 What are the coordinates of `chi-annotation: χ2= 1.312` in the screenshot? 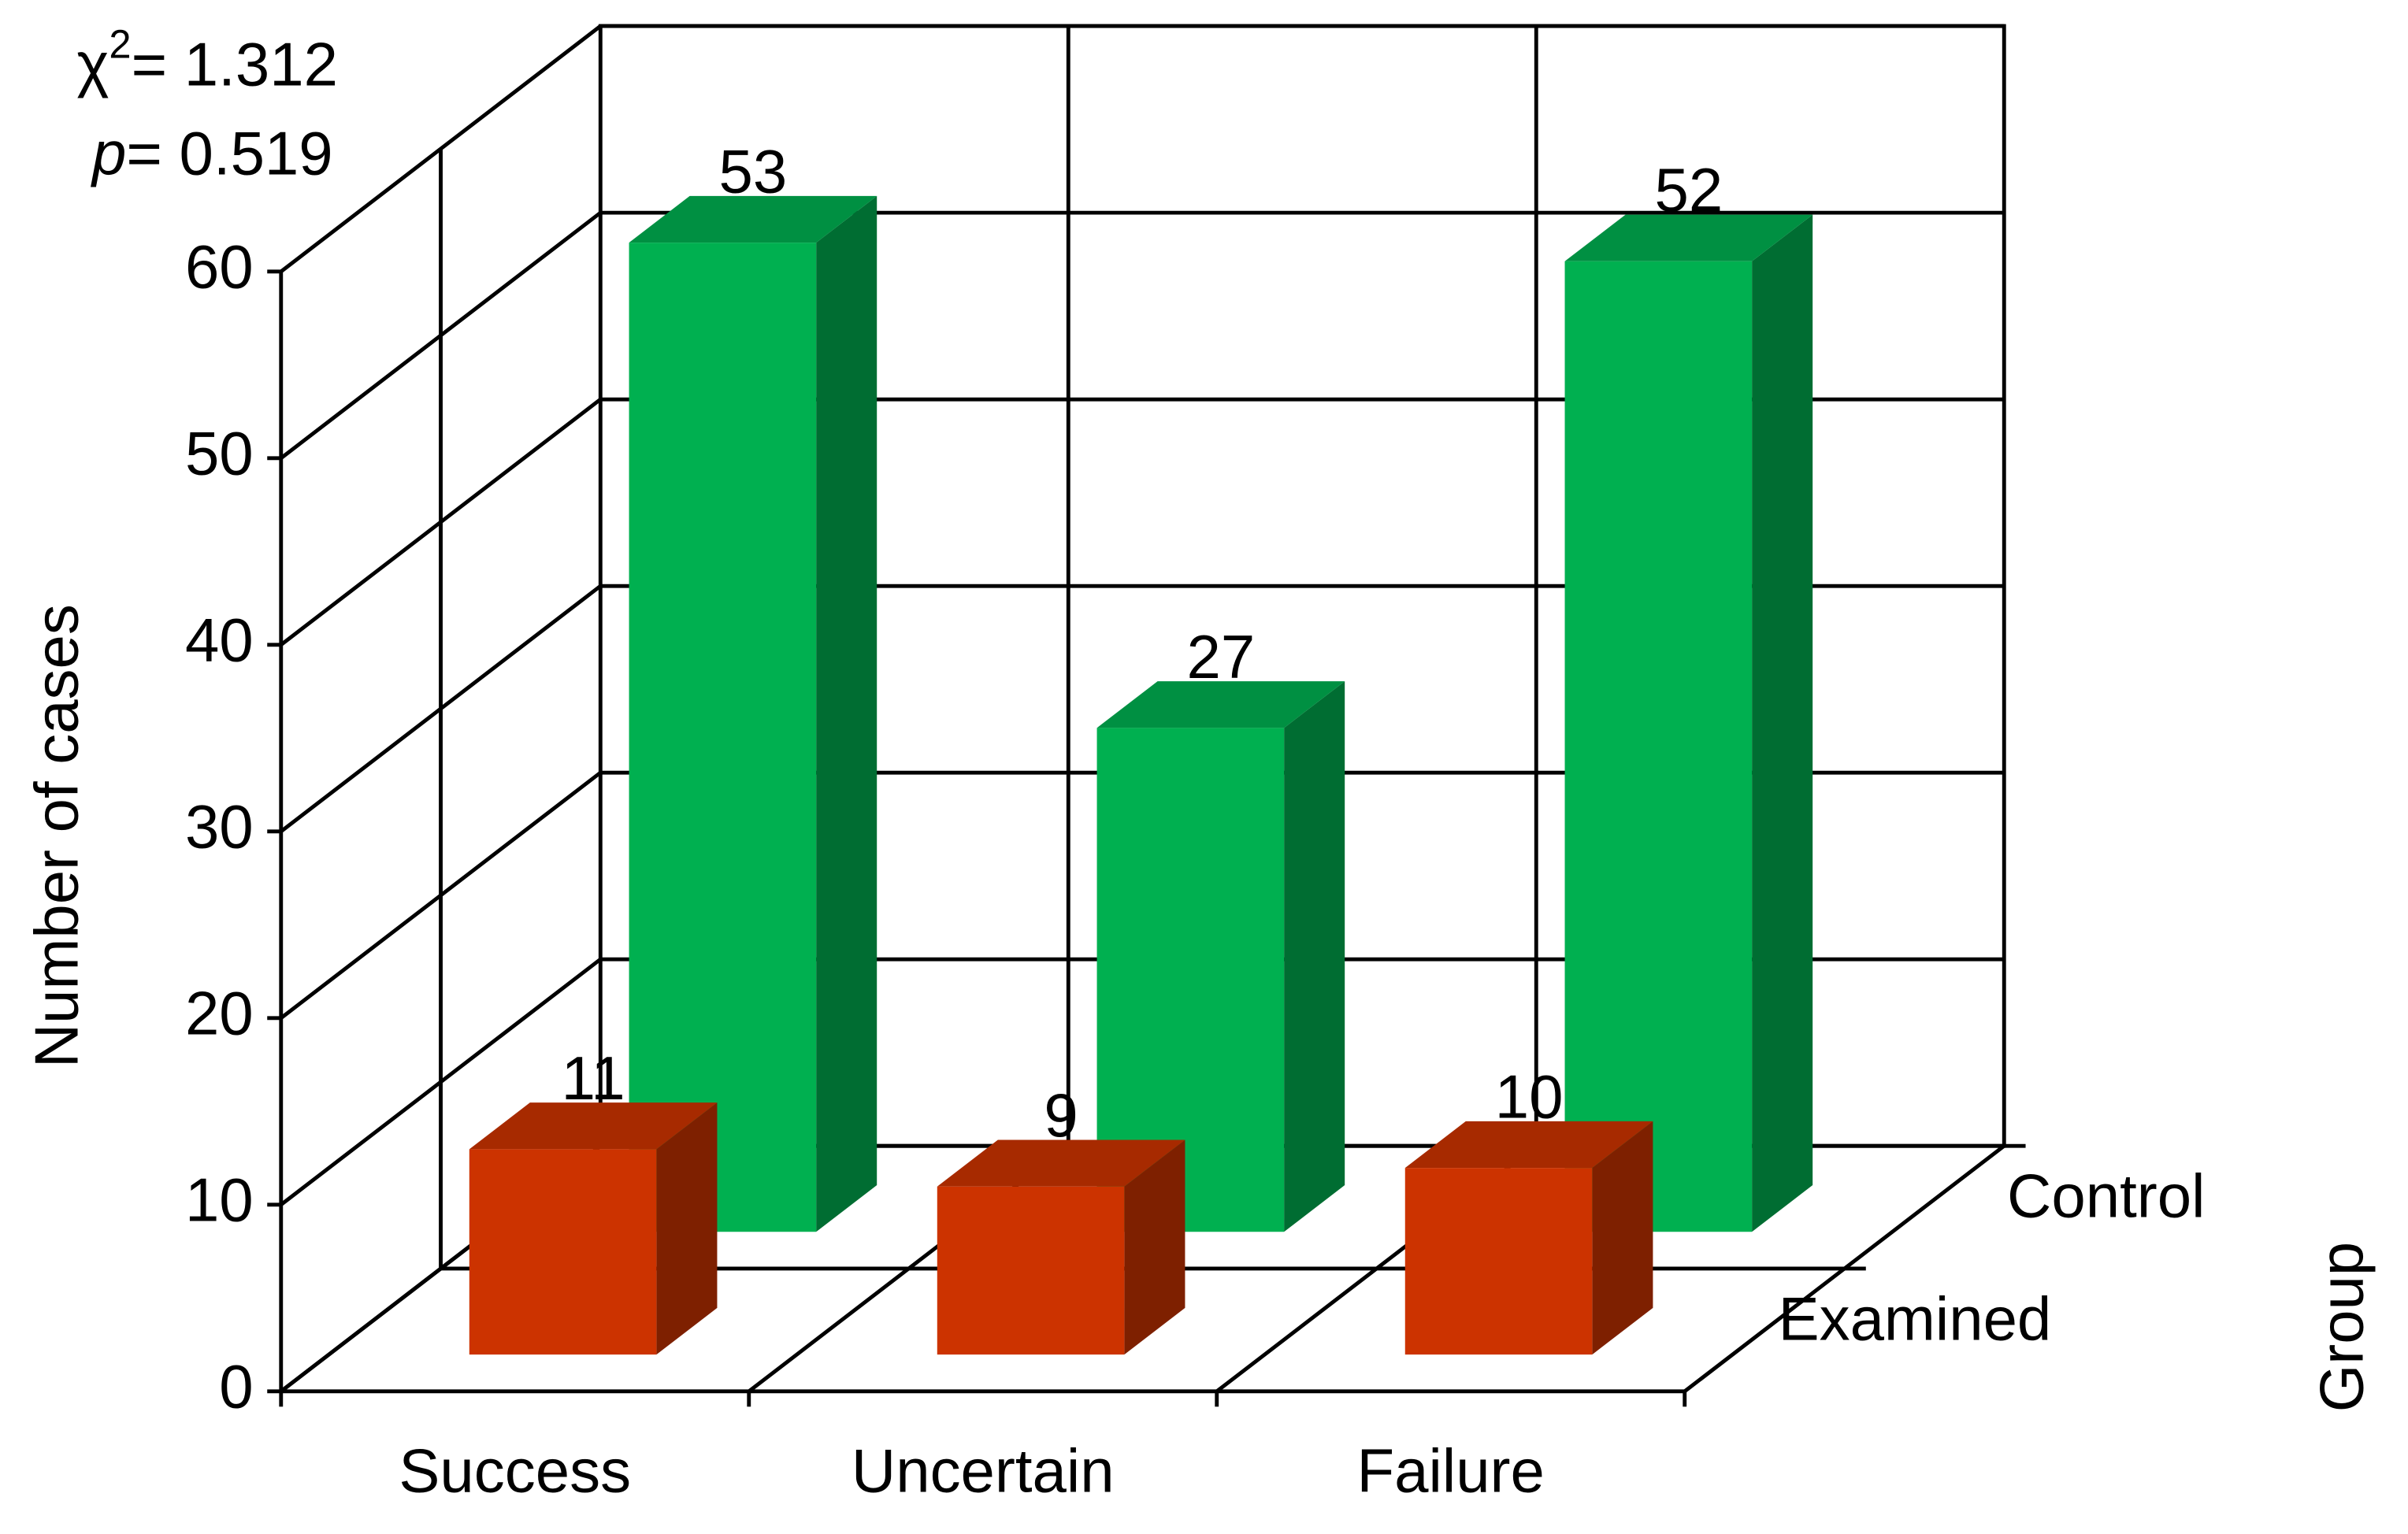 It's located at (206, 60).